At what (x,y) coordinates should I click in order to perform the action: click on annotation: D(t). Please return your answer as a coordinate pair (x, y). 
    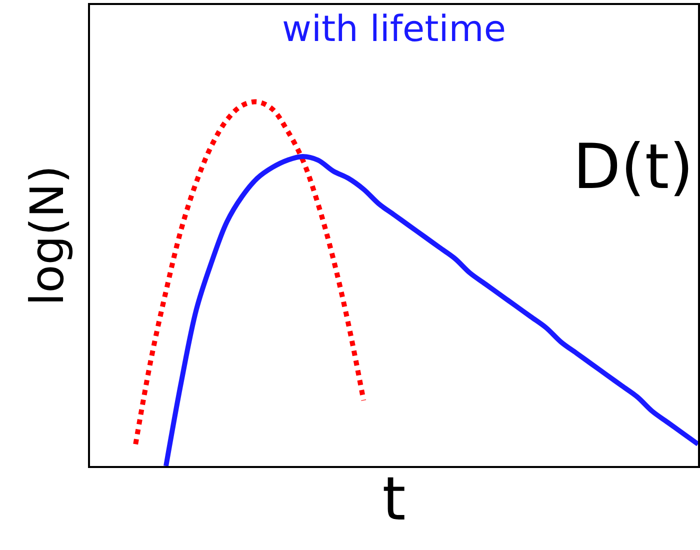
    Looking at the image, I should click on (633, 166).